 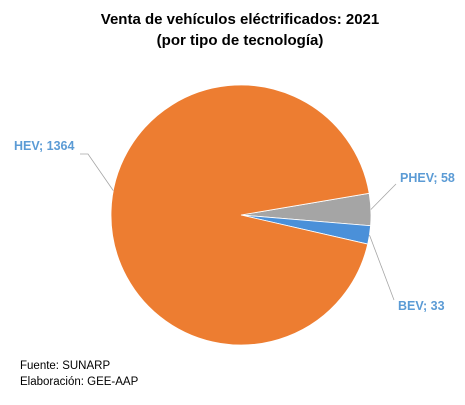 I want to click on chart-title-line-2: (por tipo de tecnología), so click(x=240, y=40).